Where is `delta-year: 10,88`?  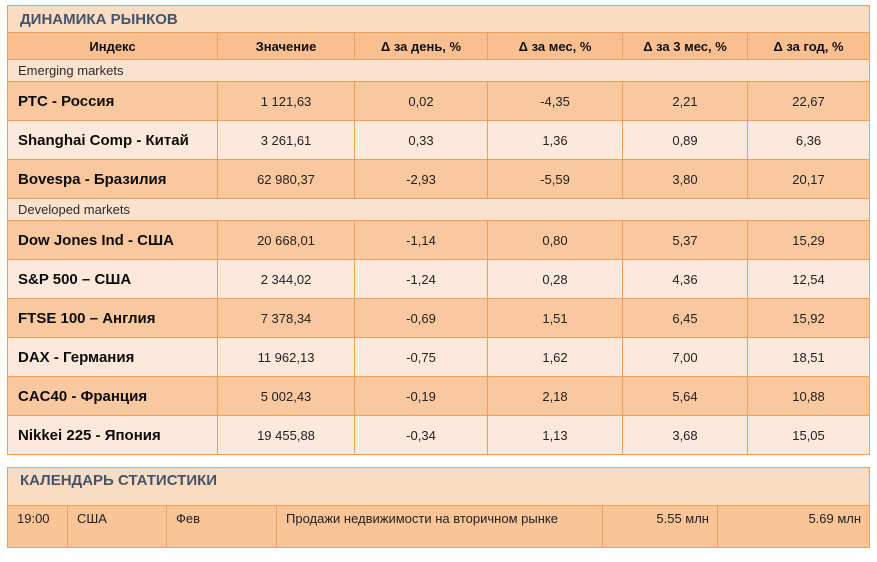 delta-year: 10,88 is located at coordinates (808, 396).